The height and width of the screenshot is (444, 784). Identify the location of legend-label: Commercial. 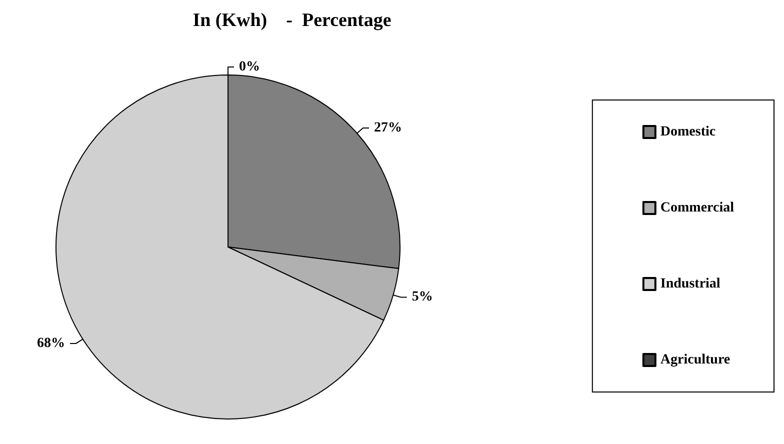
(697, 208).